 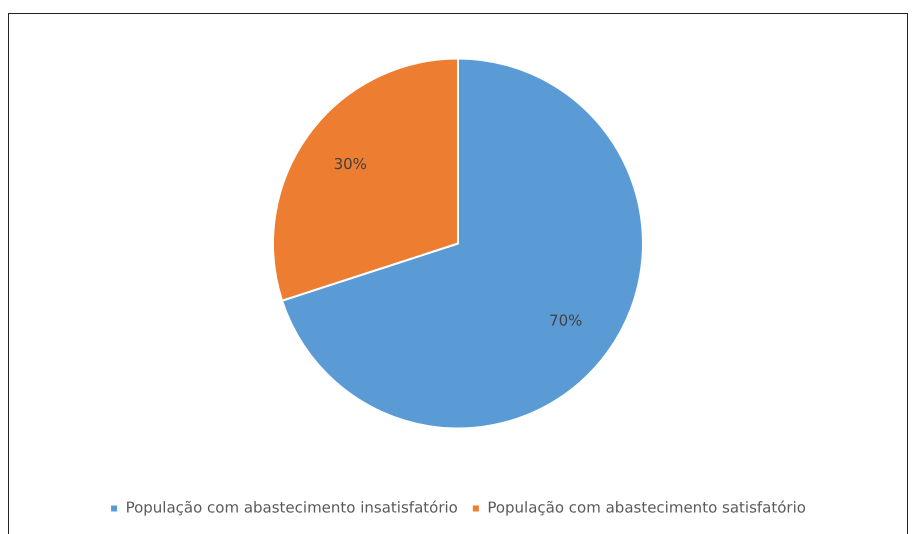 I want to click on legend-label: População com abastecimento insatisfatório, so click(x=292, y=507).